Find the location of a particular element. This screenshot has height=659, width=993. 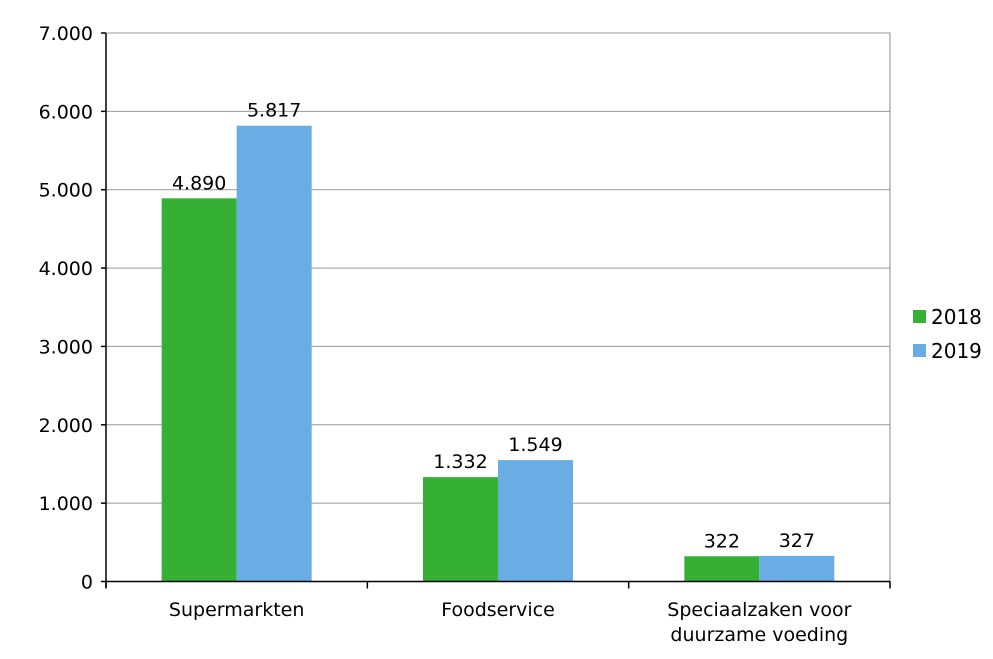

y-tick-label: 6.000 is located at coordinates (66, 112).